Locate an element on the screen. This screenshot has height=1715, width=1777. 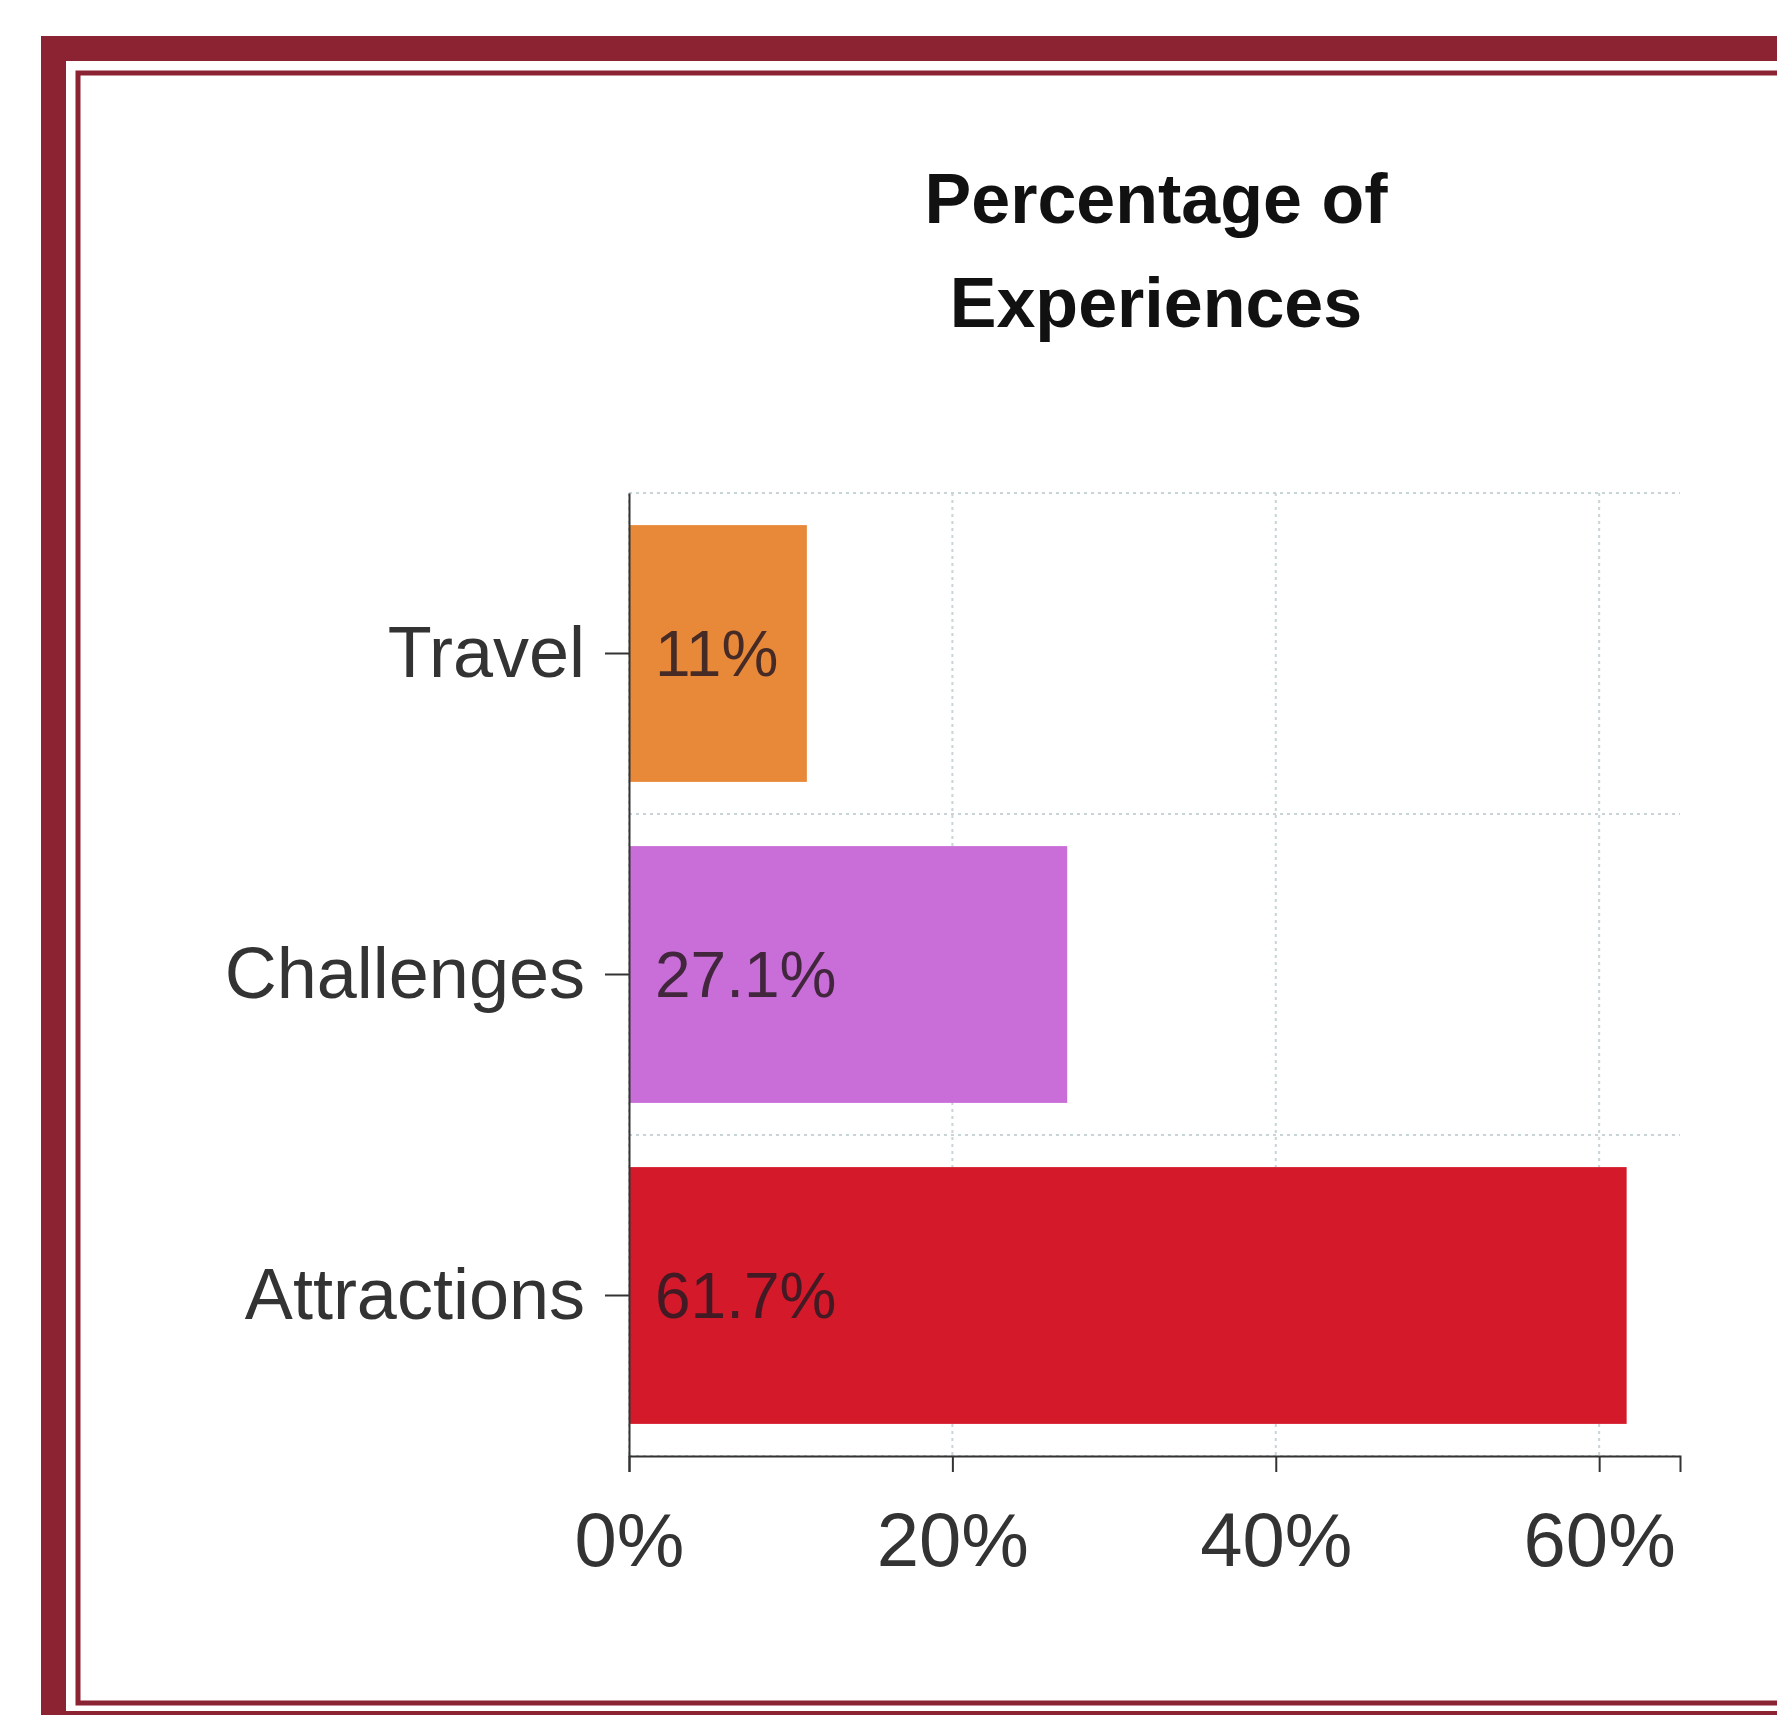
data-label: 61.7% is located at coordinates (746, 1295).